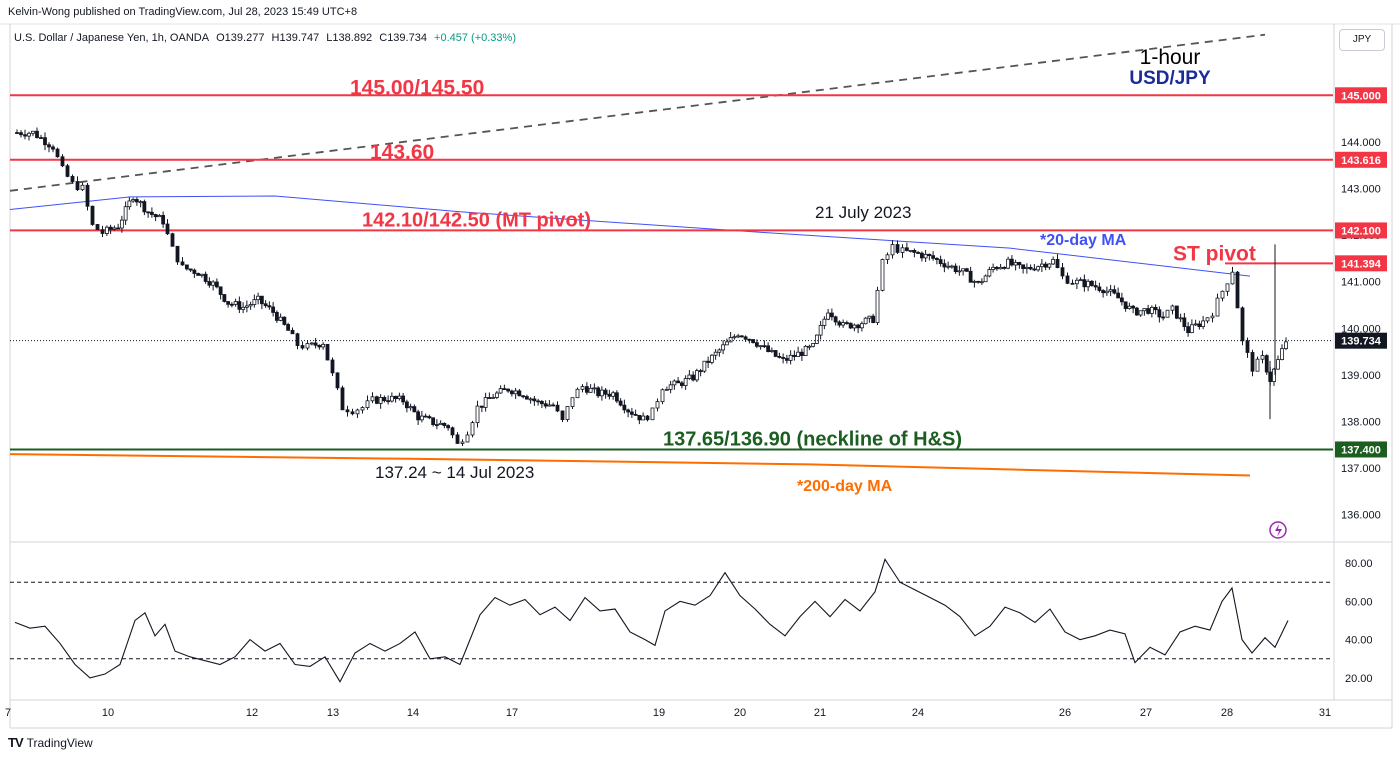 Image resolution: width=1400 pixels, height=758 pixels. I want to click on tradingview-logo-icon: TV, so click(16, 742).